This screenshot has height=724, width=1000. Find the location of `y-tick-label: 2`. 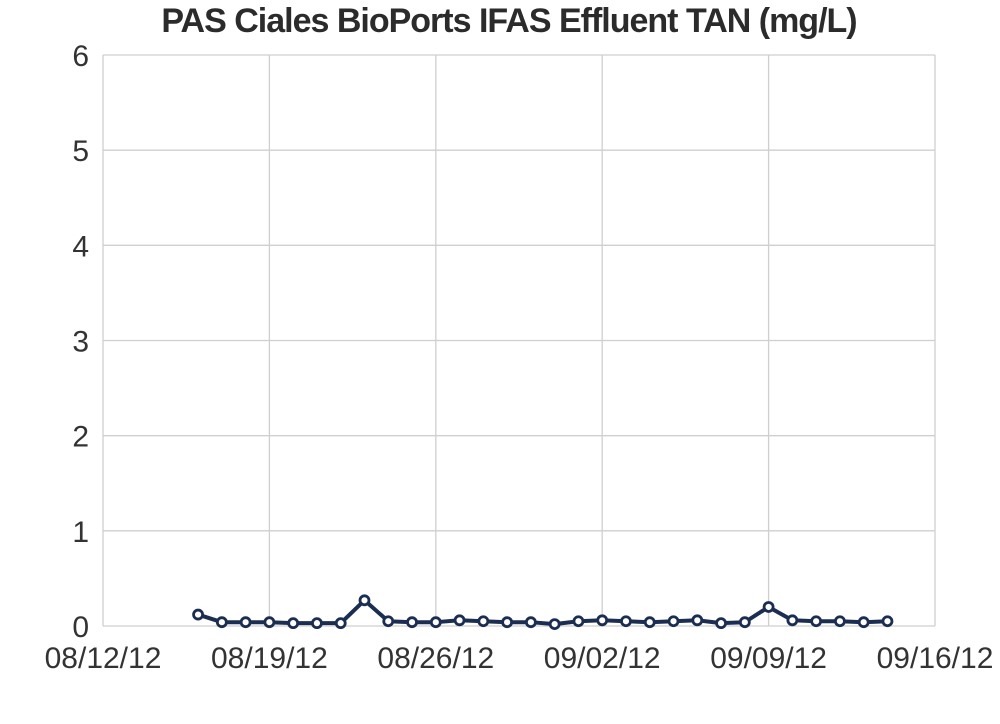

y-tick-label: 2 is located at coordinates (80, 437).